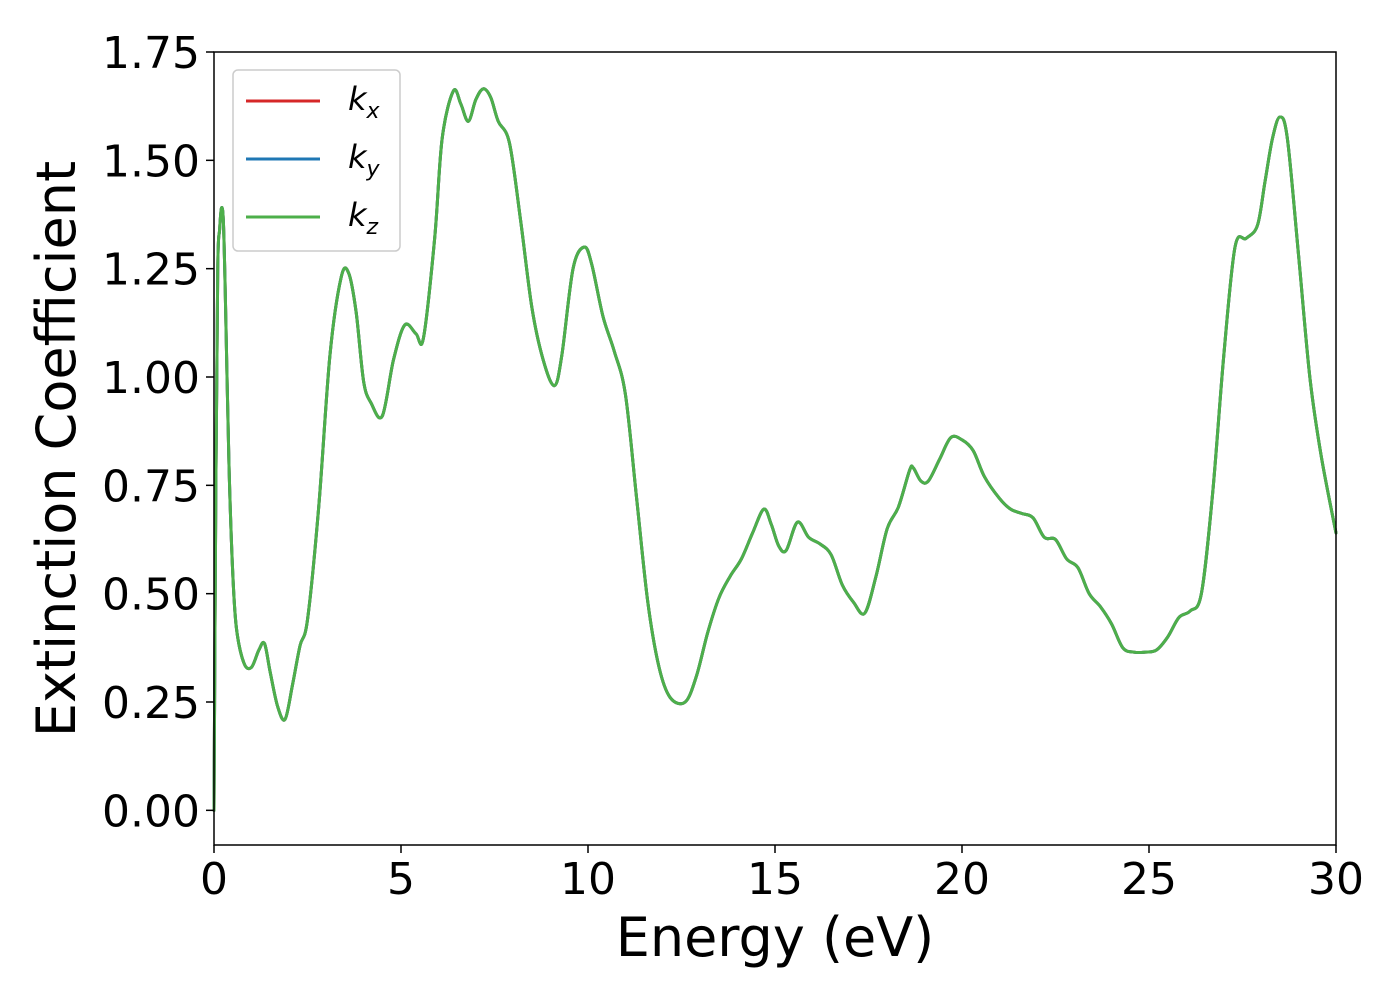 The height and width of the screenshot is (1000, 1400). Describe the element at coordinates (775, 937) in the screenshot. I see `x-axis-label: Energy (eV)` at that location.